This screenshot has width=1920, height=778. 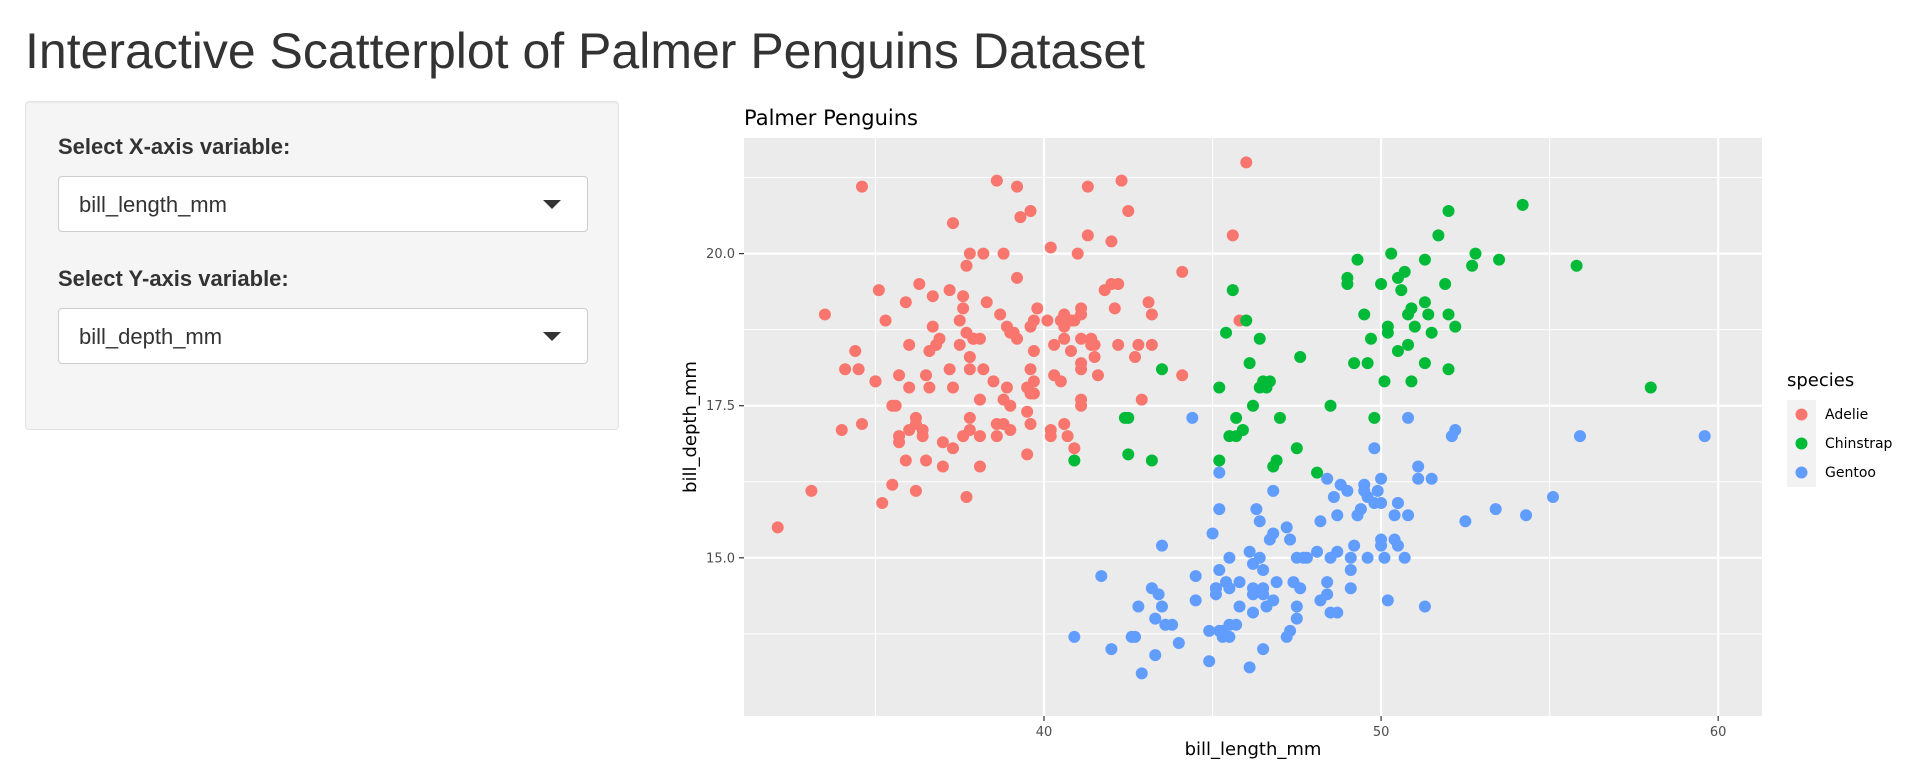 I want to click on x-tick-label: 60, so click(x=1718, y=732).